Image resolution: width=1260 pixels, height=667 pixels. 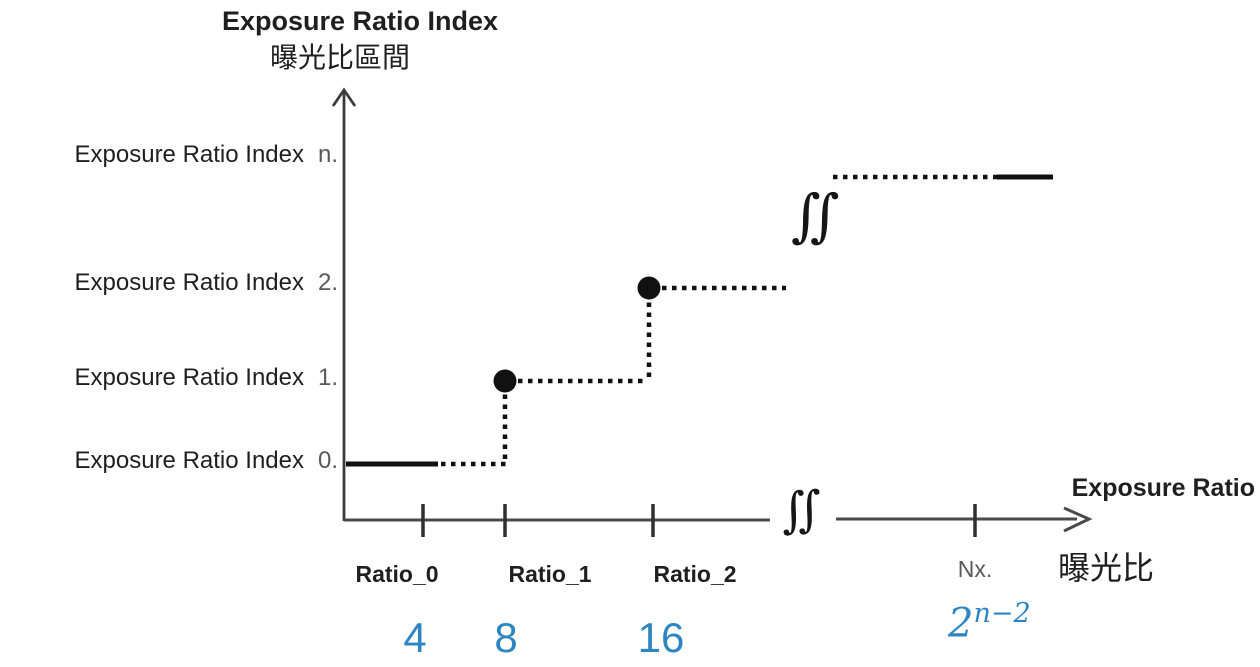 I want to click on y-axis-label-0: Exposure Ratio Index 0., so click(x=206, y=461).